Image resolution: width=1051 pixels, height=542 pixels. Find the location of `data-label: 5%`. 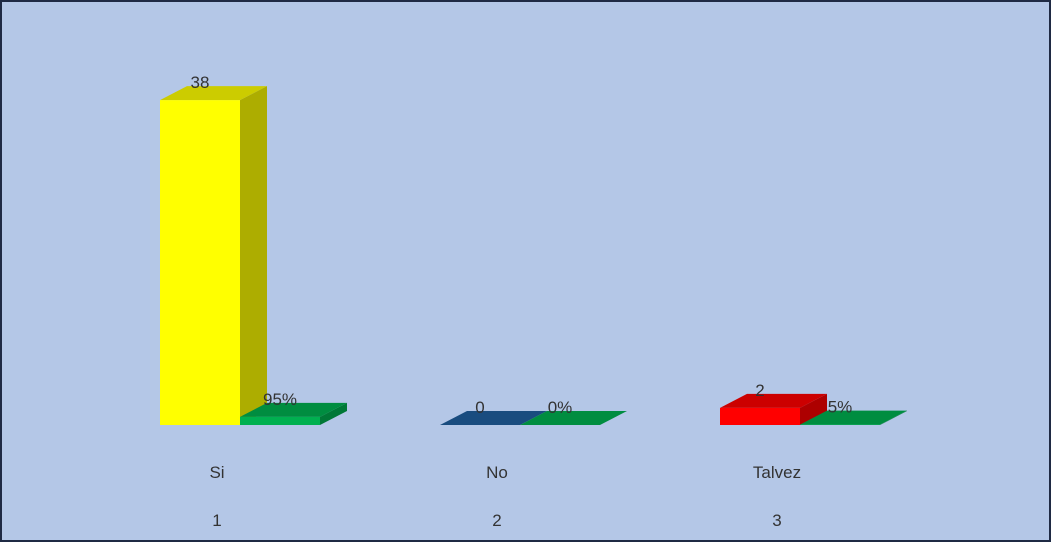

data-label: 5% is located at coordinates (840, 407).